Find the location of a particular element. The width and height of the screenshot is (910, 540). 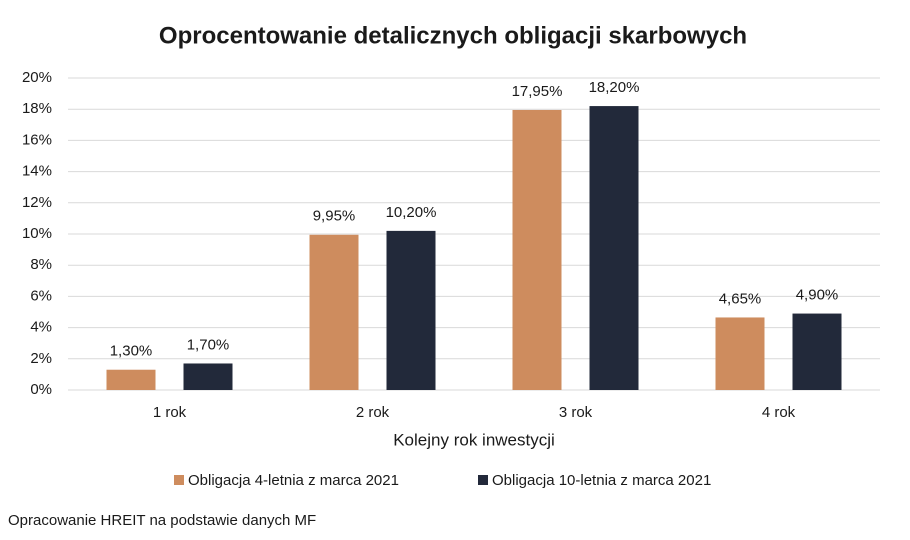

x-tick-label: 2 rok is located at coordinates (373, 412).